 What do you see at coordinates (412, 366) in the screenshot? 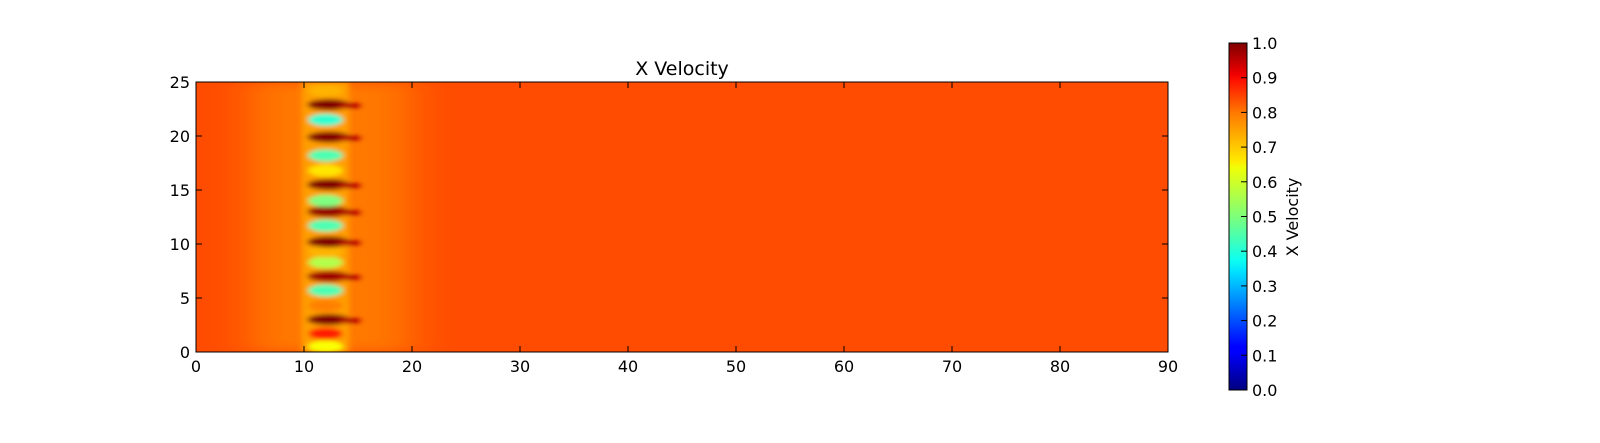
I see `x-tick-label: 20` at bounding box center [412, 366].